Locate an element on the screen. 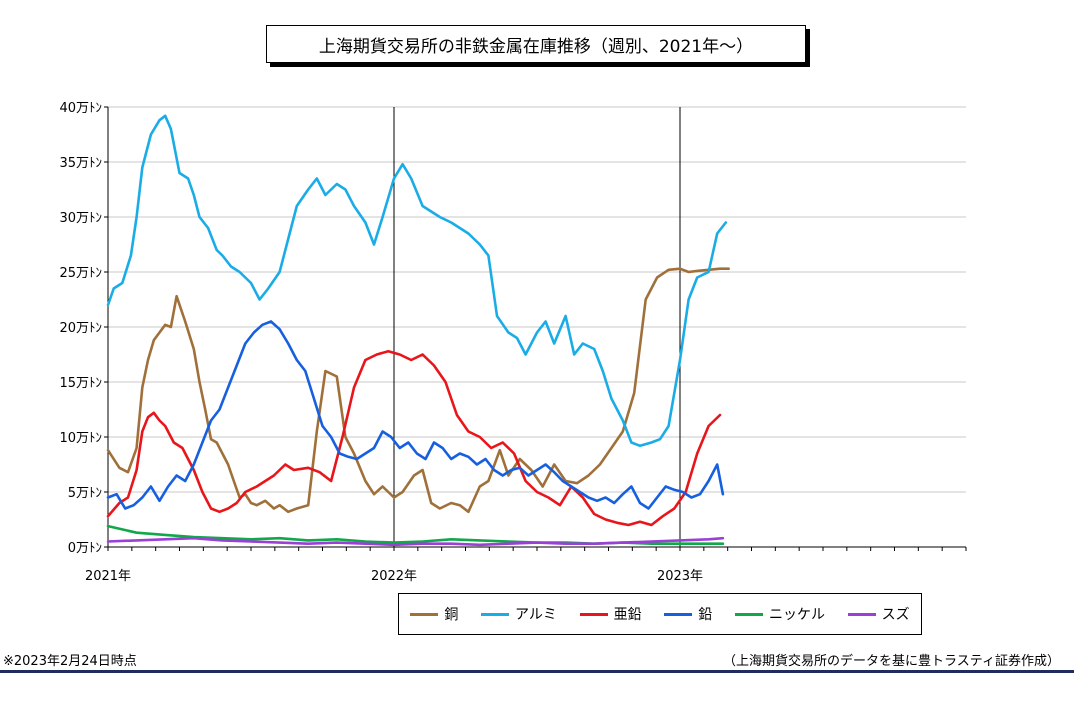  legend-item-zinc: 亜鉛 is located at coordinates (610, 614).